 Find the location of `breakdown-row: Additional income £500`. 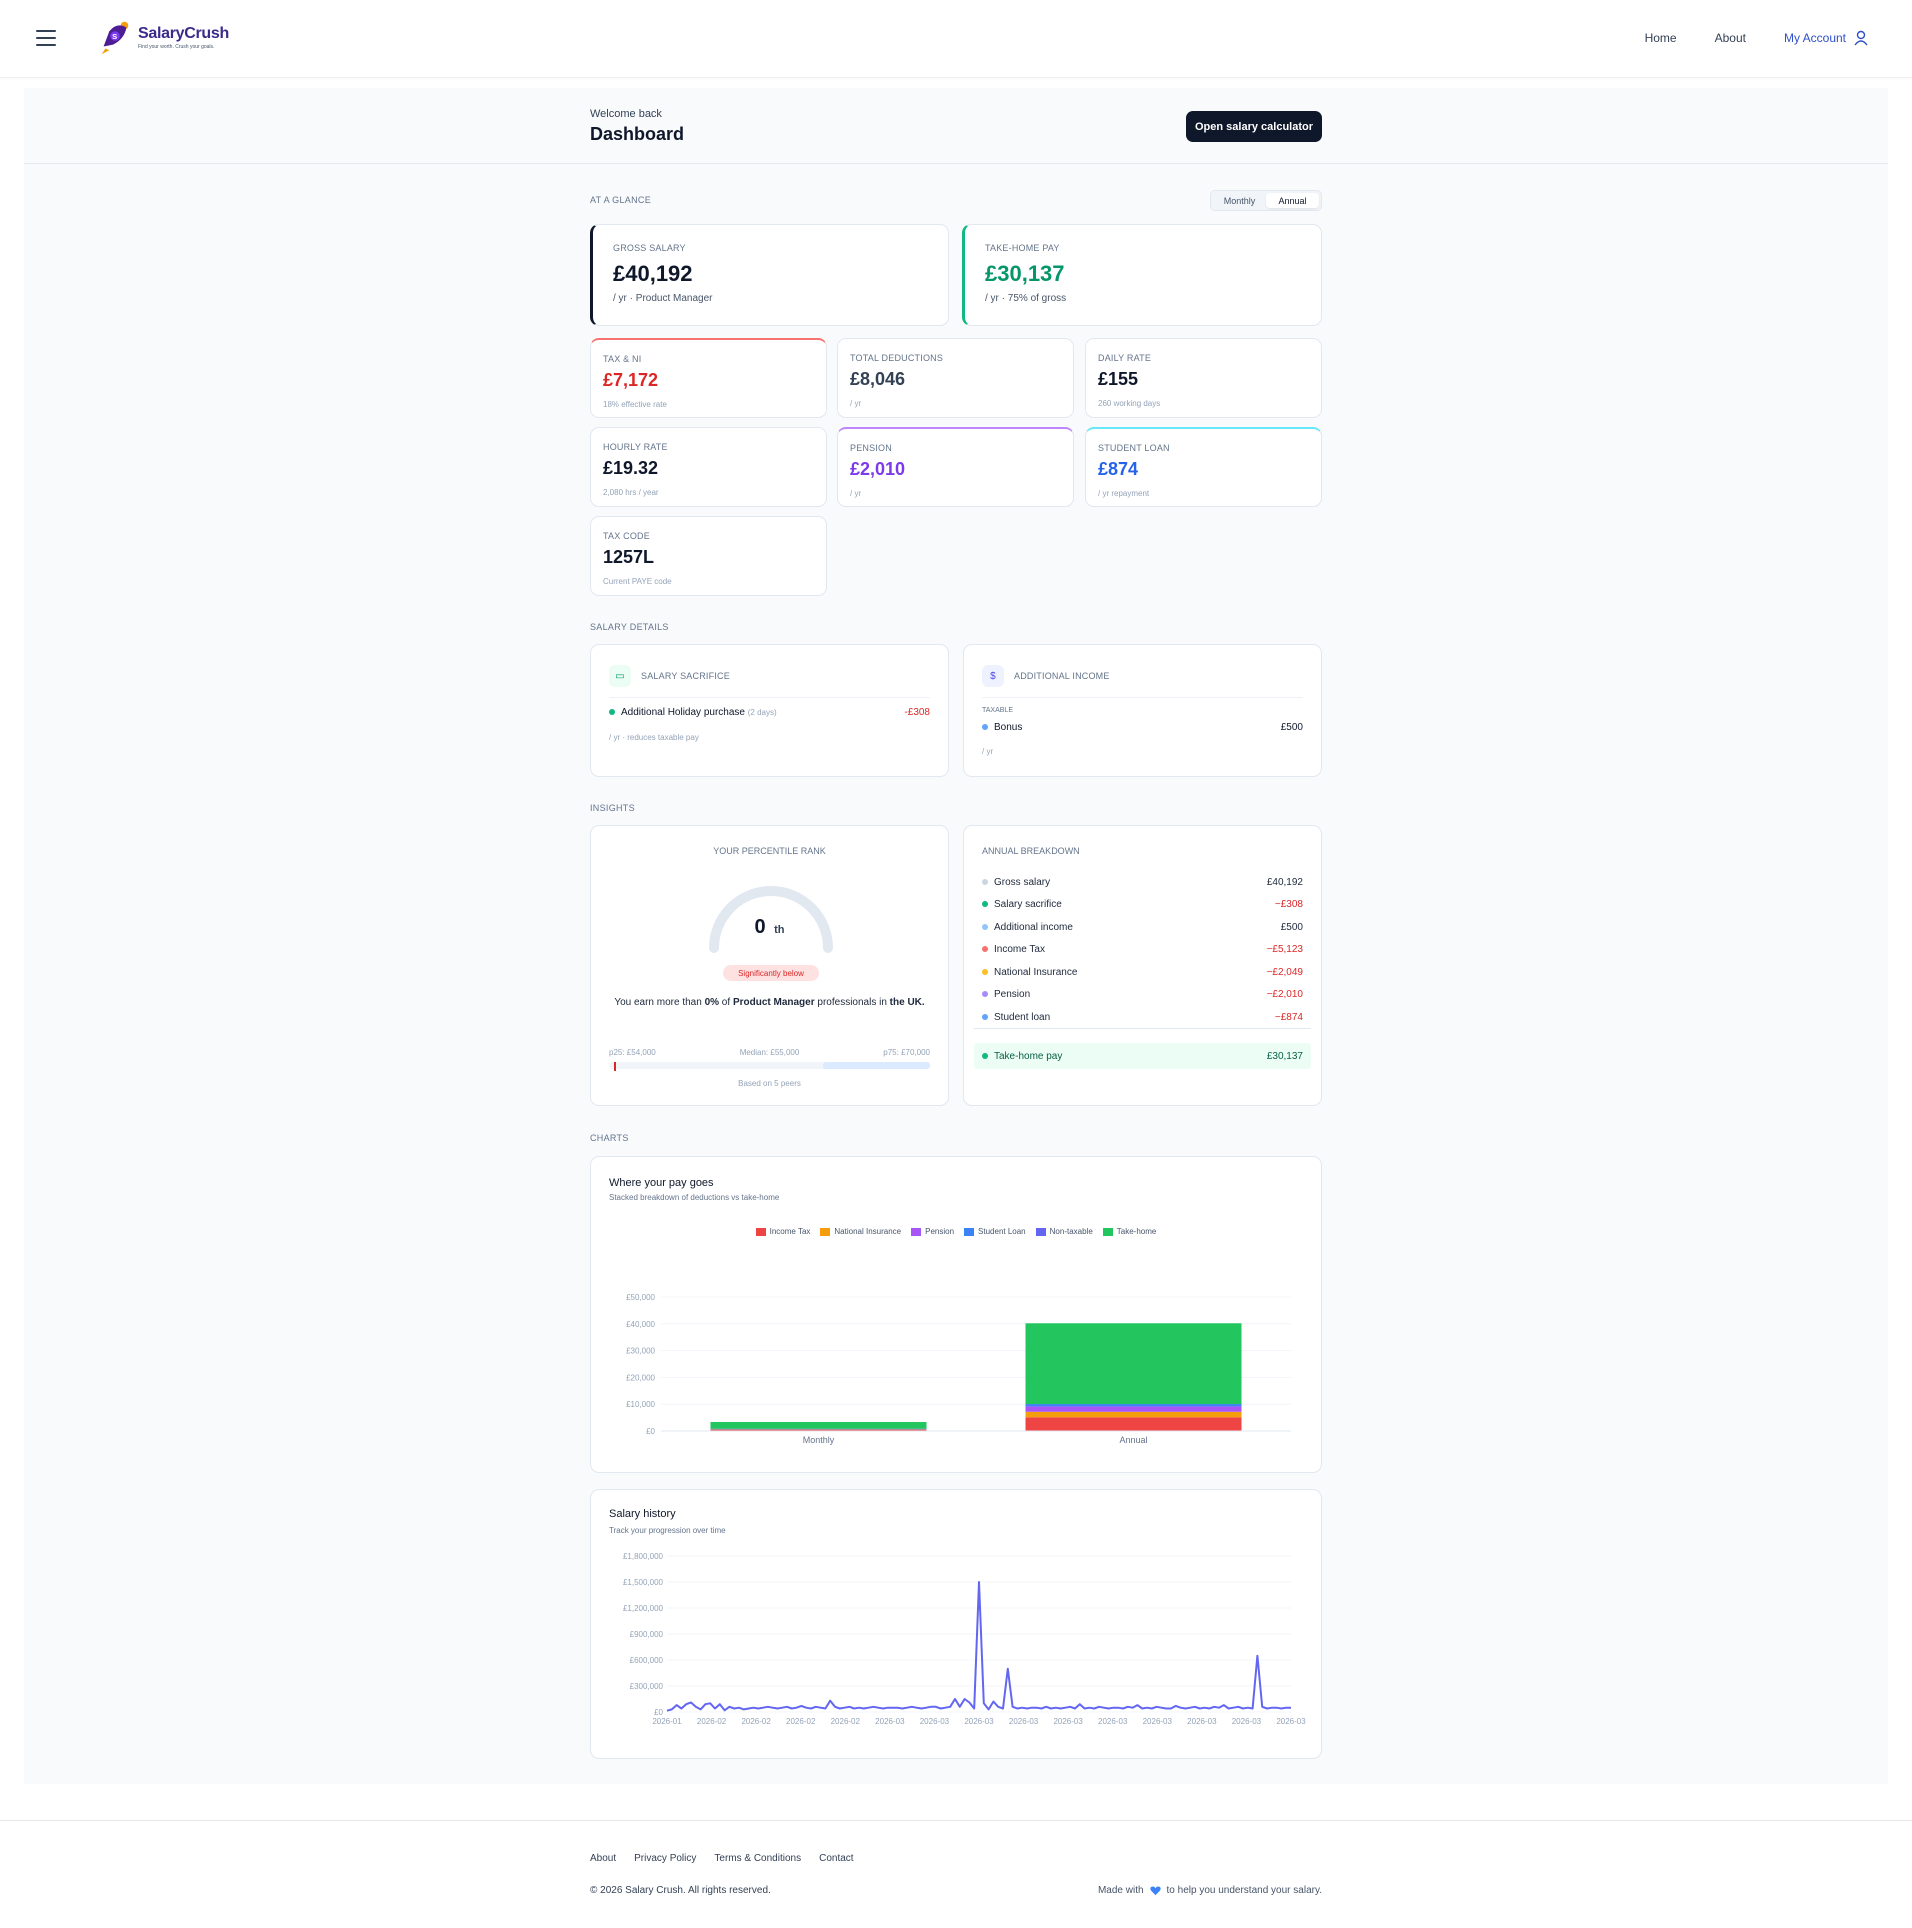

breakdown-row: Additional income £500 is located at coordinates (1142, 927).